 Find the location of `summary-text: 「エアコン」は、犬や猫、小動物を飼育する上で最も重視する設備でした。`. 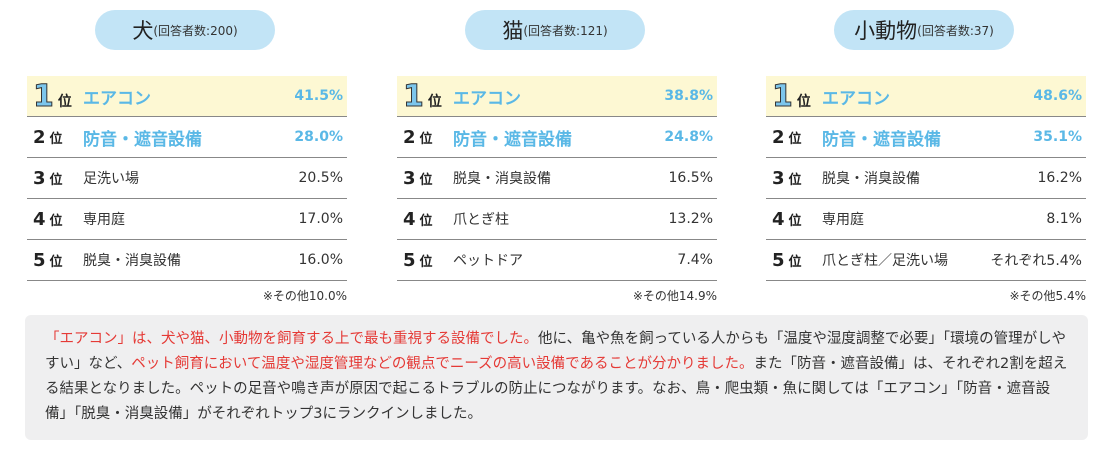

summary-text: 「エアコン」は、犬や猫、小動物を飼育する上で最も重視する設備でした。 is located at coordinates (291, 339).